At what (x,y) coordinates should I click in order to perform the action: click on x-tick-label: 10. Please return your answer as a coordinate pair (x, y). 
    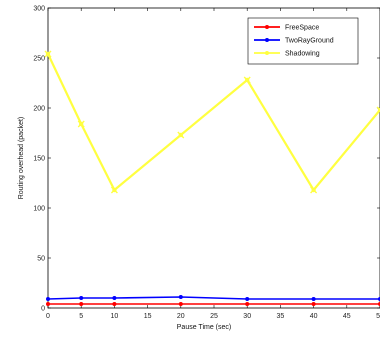
    Looking at the image, I should click on (115, 316).